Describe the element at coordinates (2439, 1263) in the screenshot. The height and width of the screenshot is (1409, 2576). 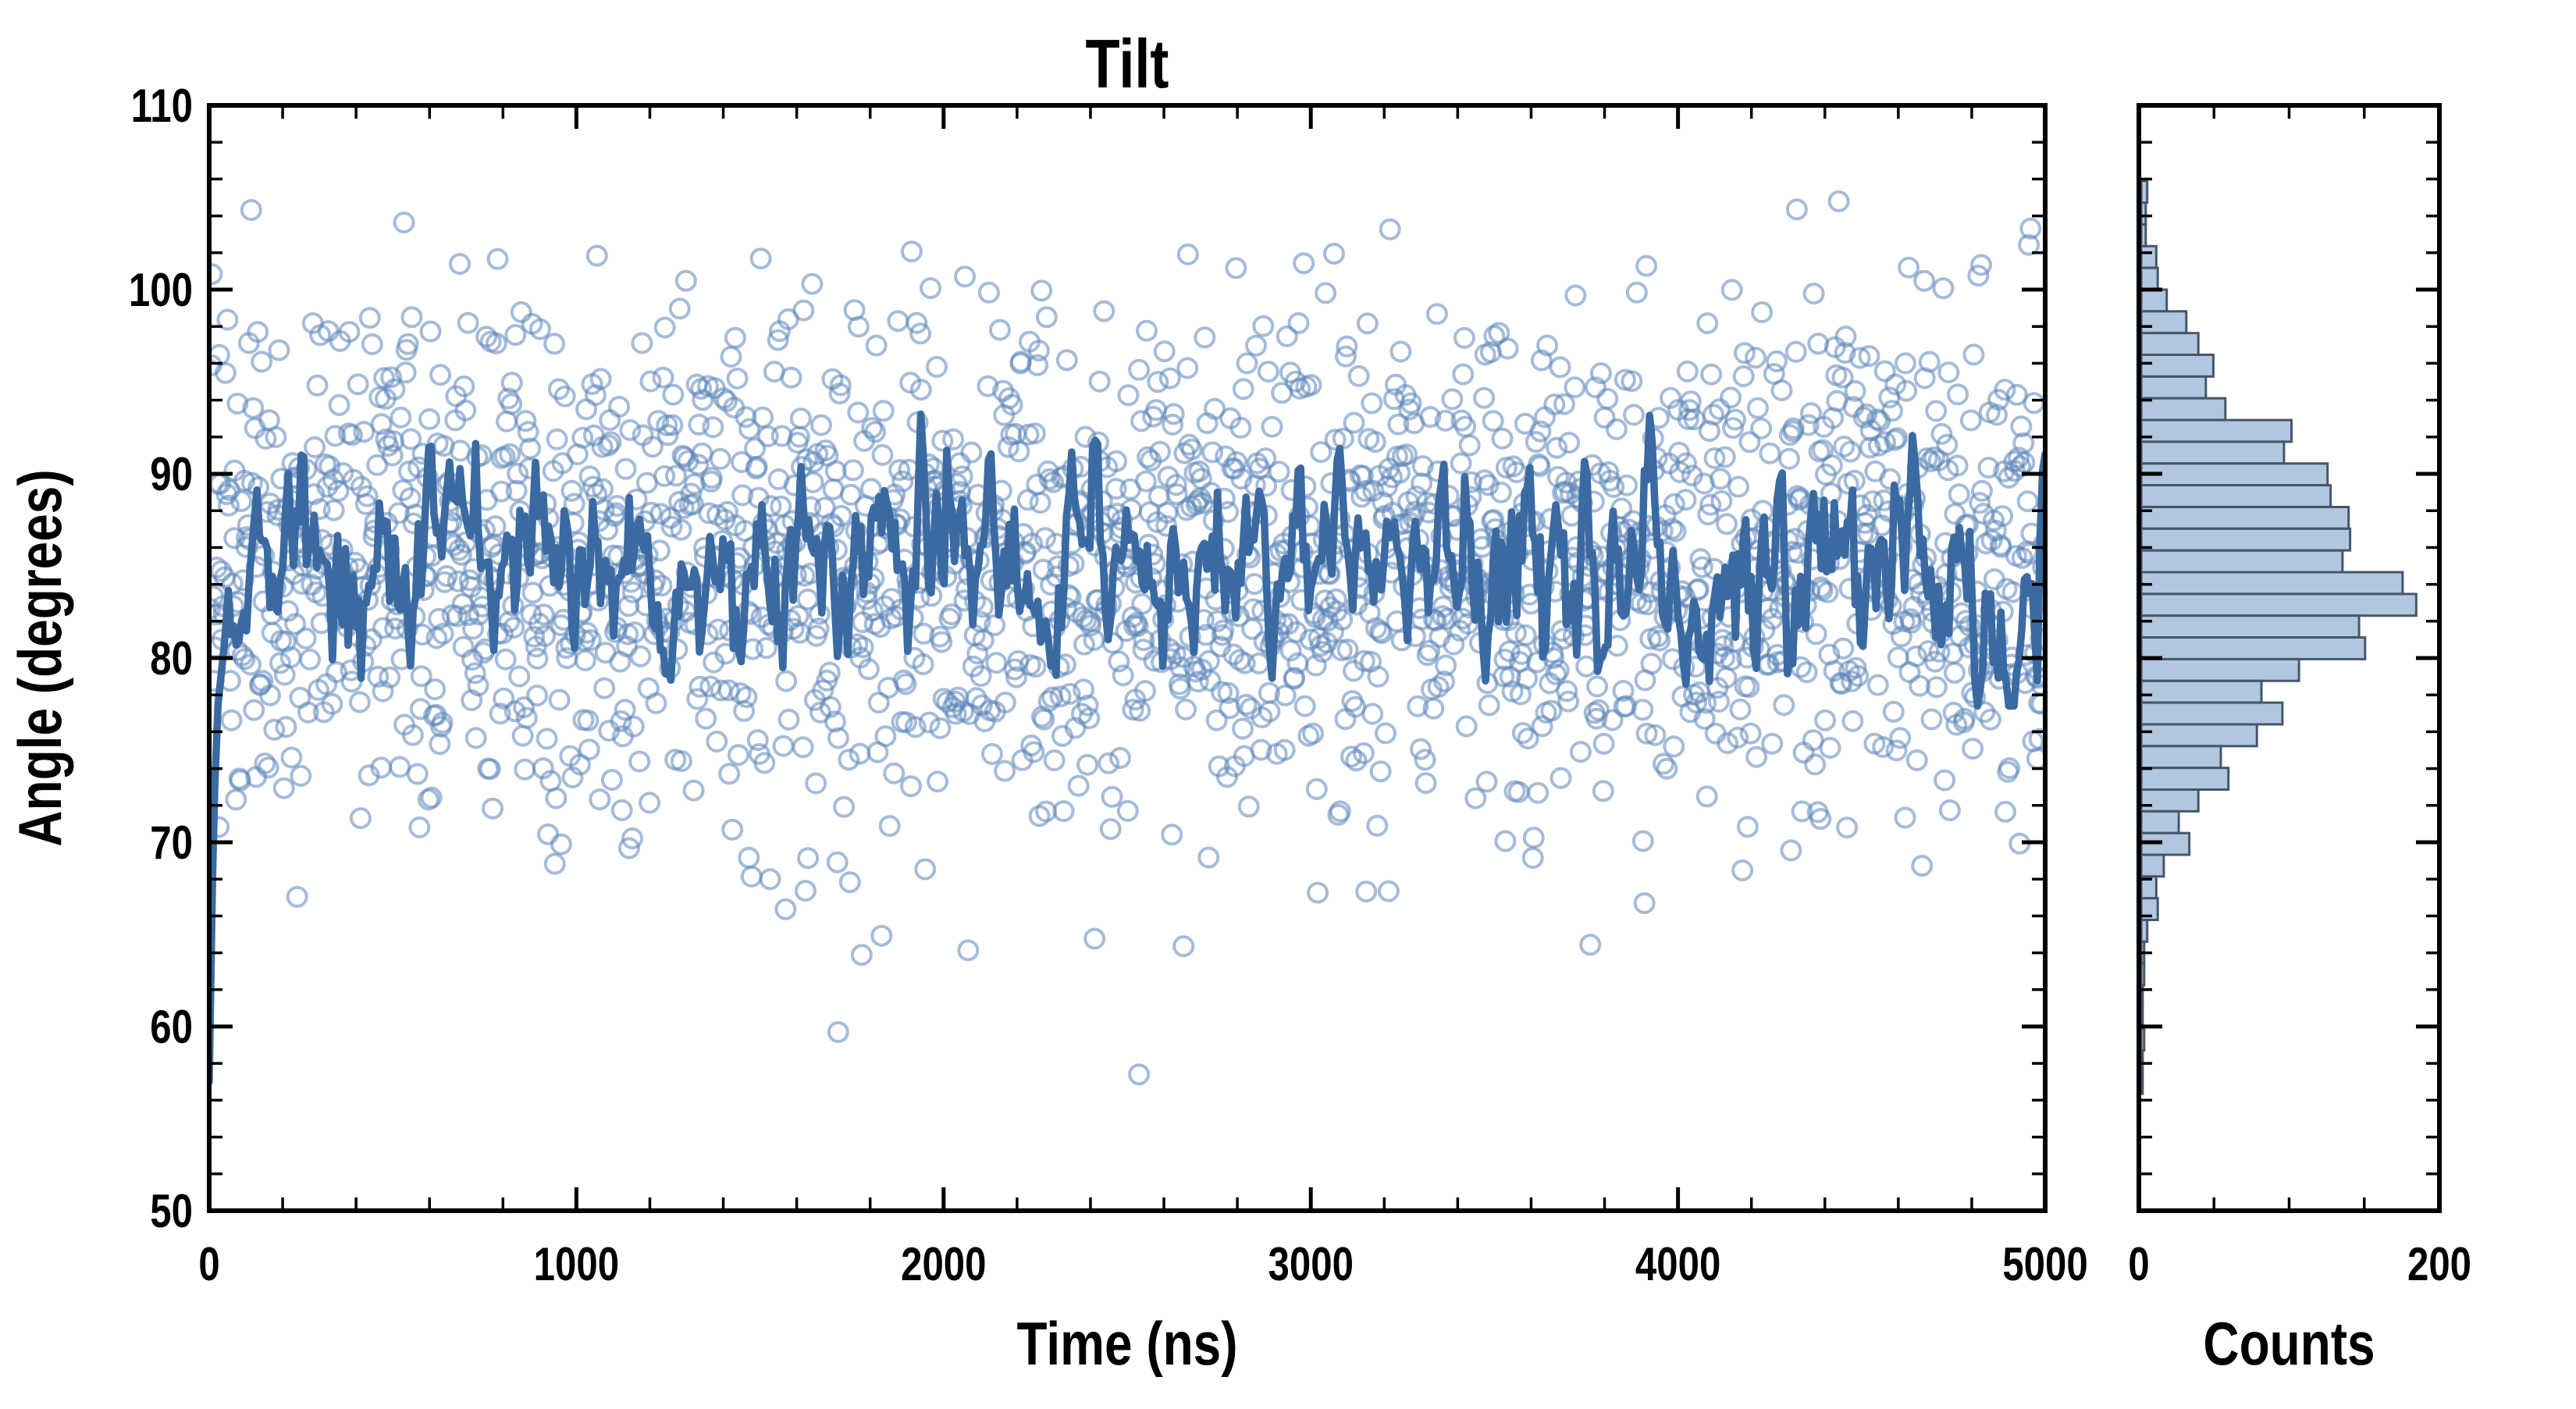
I see `hist-x-tick-label: 200` at that location.